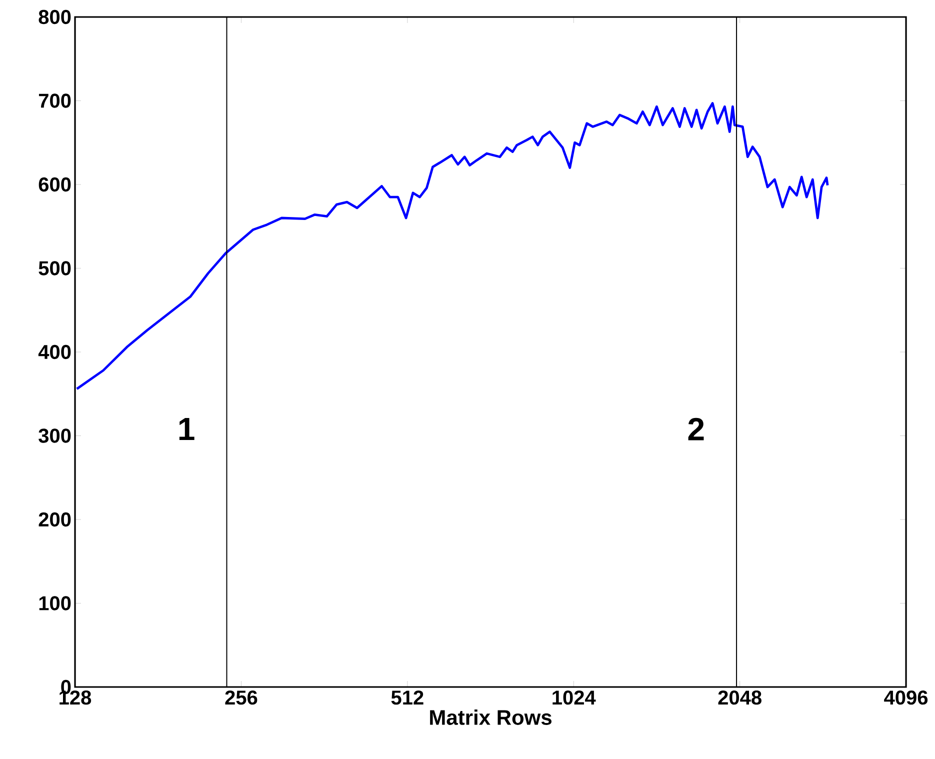 This screenshot has width=935, height=759. What do you see at coordinates (54, 435) in the screenshot?
I see `y-tick-label: 300` at bounding box center [54, 435].